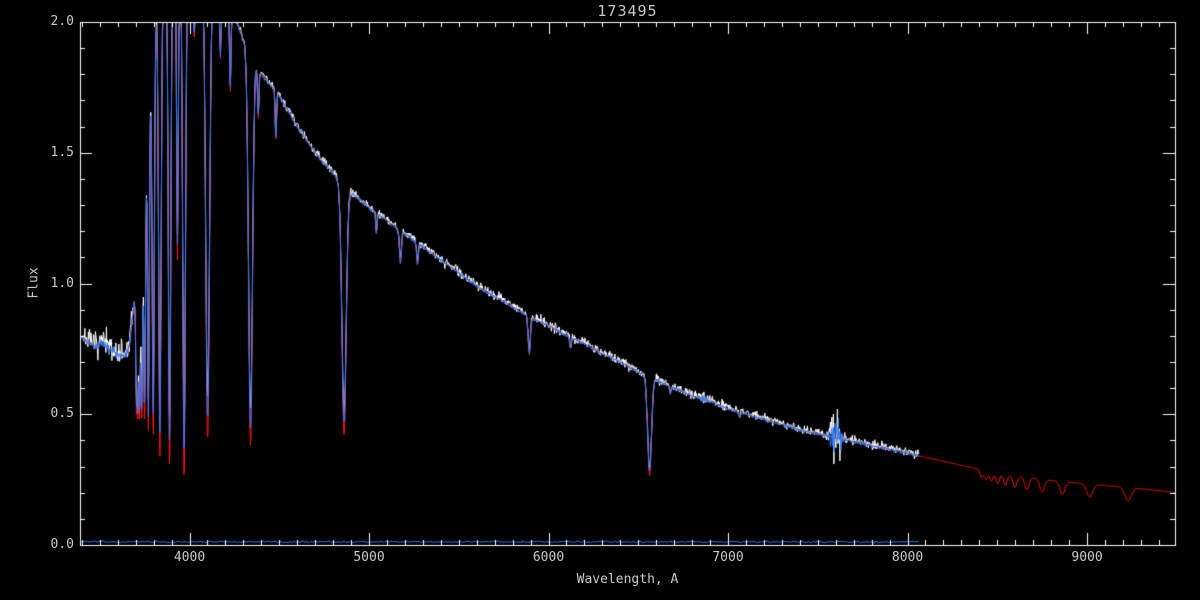 This screenshot has height=600, width=1200. I want to click on y-axis-tick-label: 0.0, so click(62, 544).